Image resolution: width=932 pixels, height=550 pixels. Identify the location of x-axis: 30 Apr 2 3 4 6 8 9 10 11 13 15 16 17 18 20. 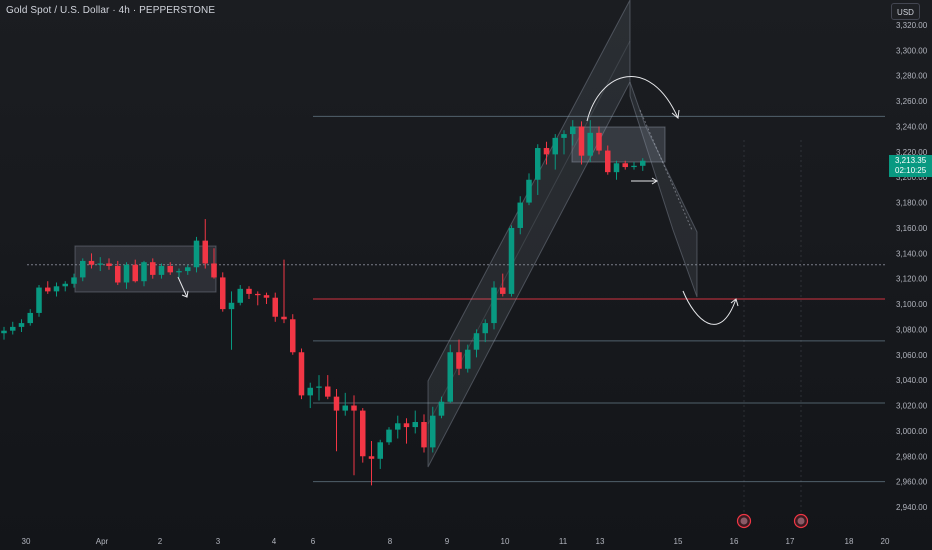
(456, 541).